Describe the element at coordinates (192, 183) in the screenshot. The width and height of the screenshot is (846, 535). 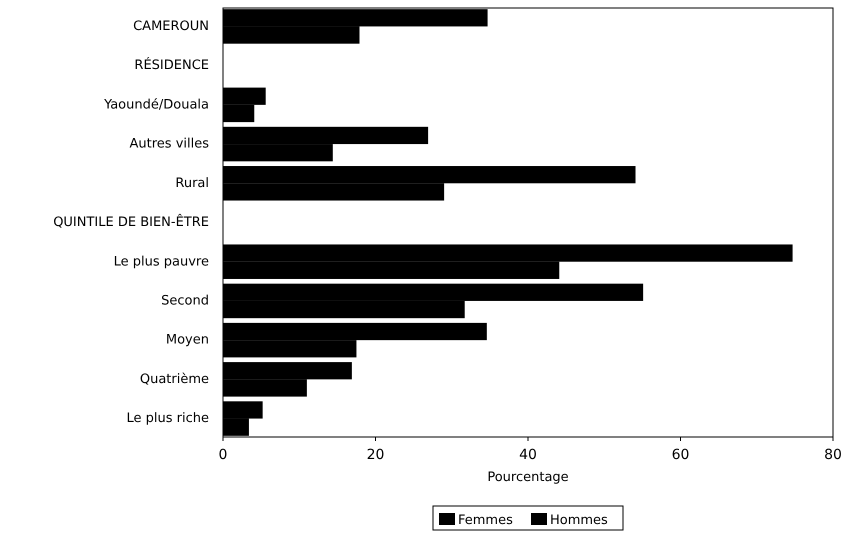
I see `y-tick-label: Rural` at that location.